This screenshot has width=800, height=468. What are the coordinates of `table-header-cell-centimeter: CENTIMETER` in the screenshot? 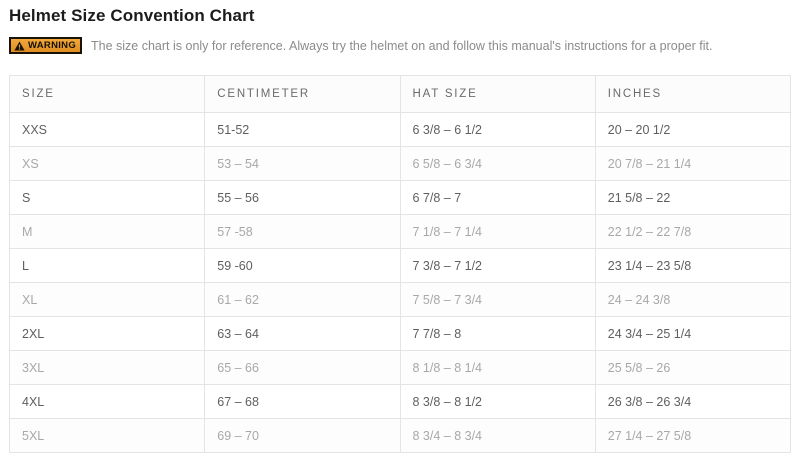 It's located at (302, 94).